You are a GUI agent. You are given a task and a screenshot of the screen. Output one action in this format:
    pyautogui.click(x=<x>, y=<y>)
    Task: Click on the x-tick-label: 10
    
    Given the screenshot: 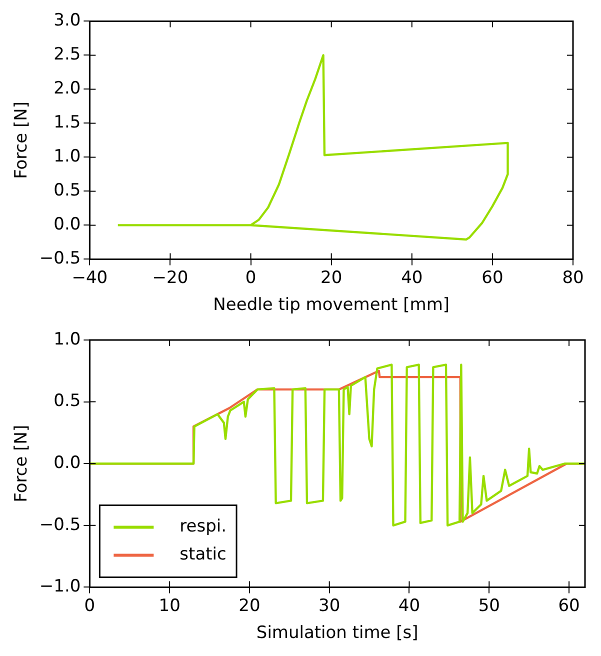 What is the action you would take?
    pyautogui.click(x=169, y=606)
    